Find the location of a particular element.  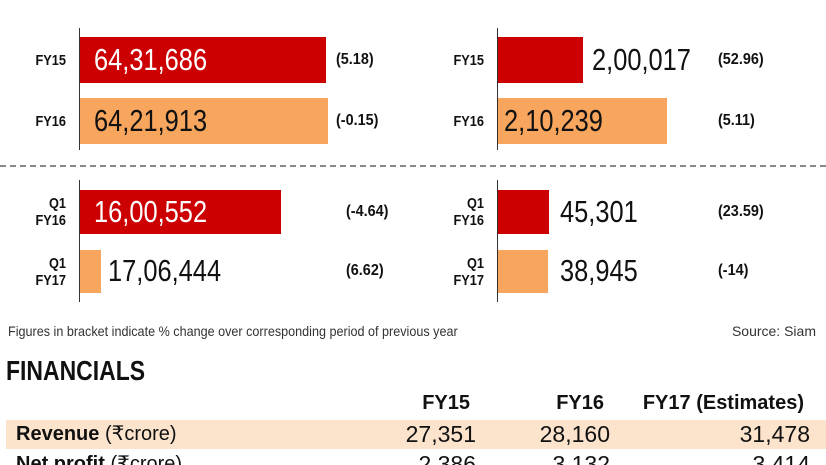

bar-value: 16,00,552 is located at coordinates (151, 211).